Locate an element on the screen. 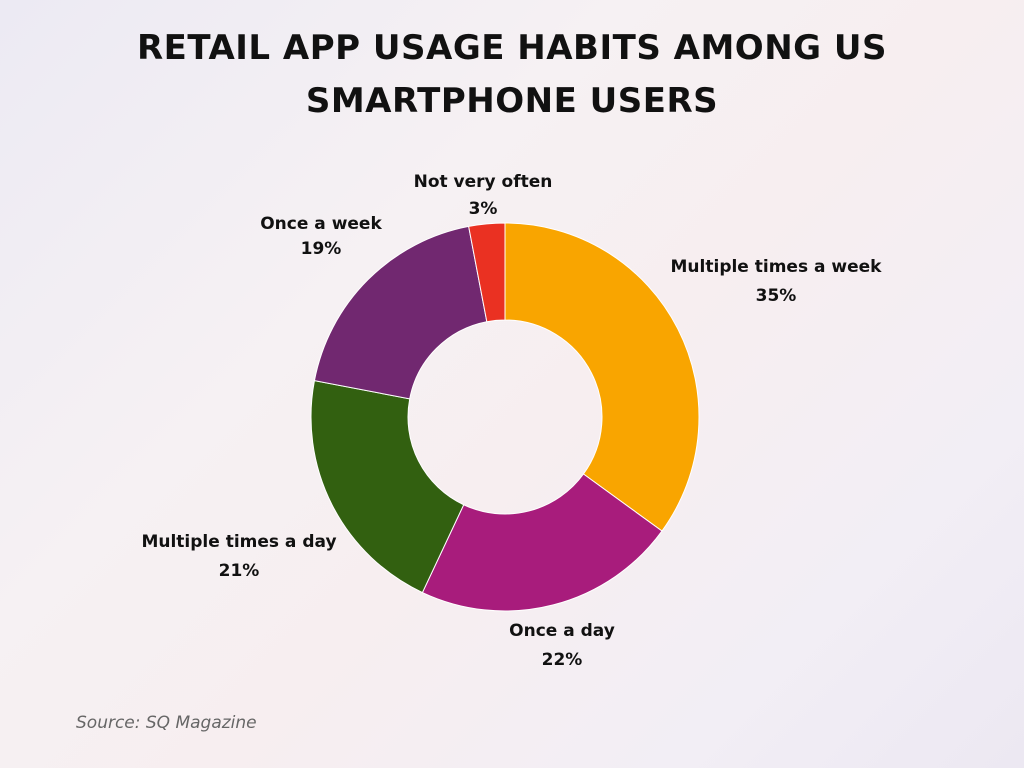  slice-value-multiple-times-a-week: 35% is located at coordinates (776, 296).